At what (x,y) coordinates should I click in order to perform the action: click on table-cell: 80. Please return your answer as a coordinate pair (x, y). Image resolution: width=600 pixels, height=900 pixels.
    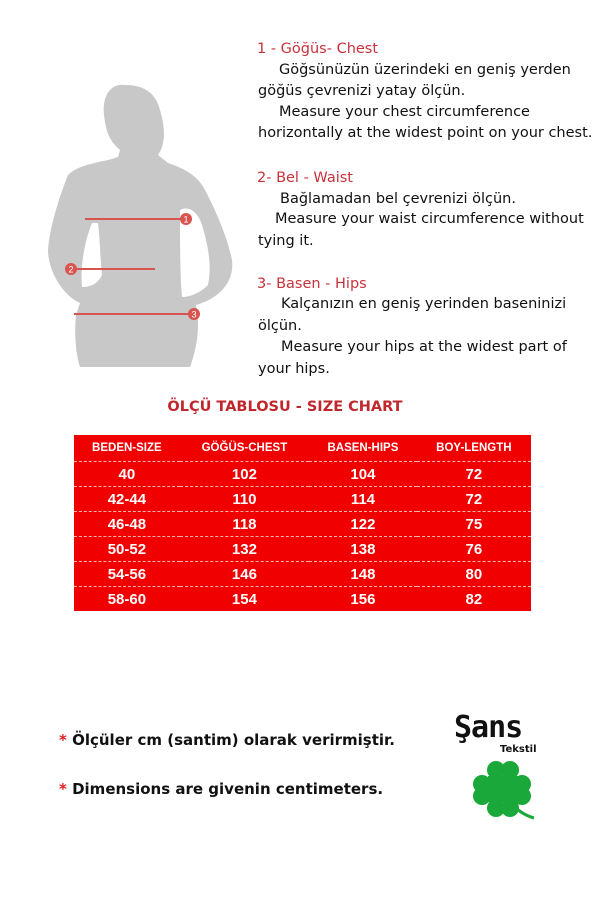
    Looking at the image, I should click on (473, 574).